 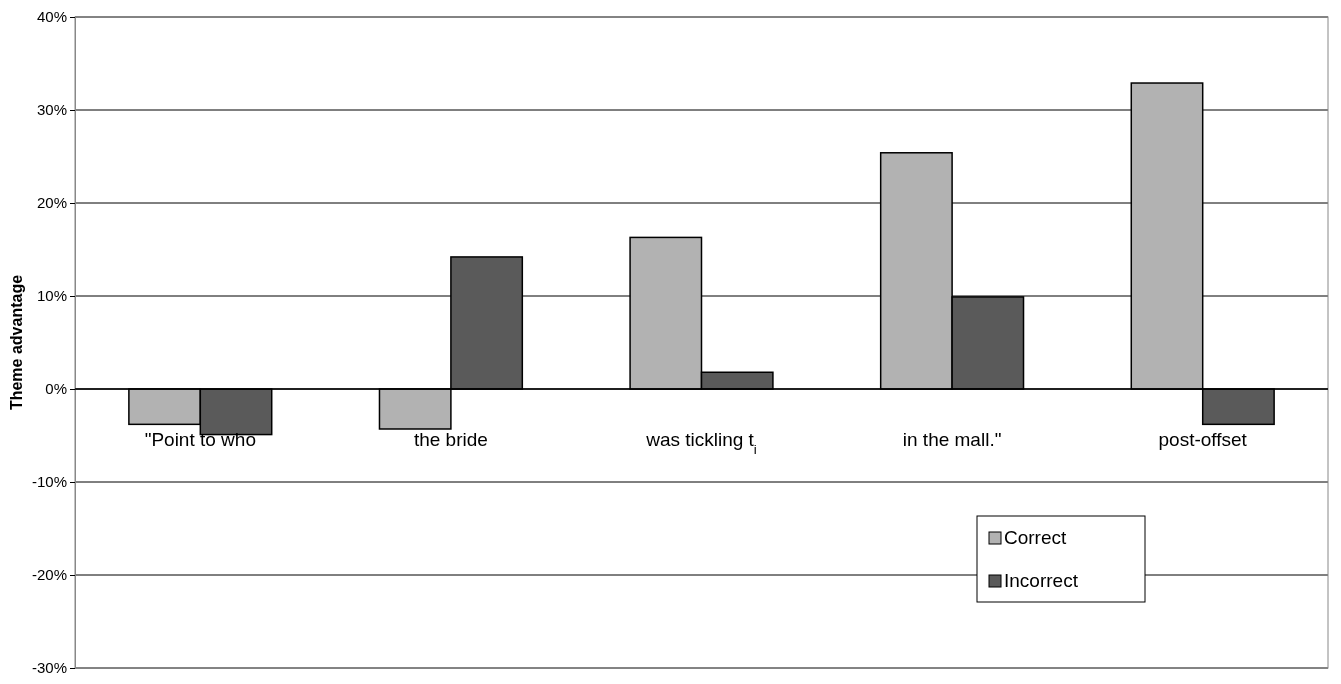 I want to click on y-tick-label: -30%, so click(x=49, y=668).